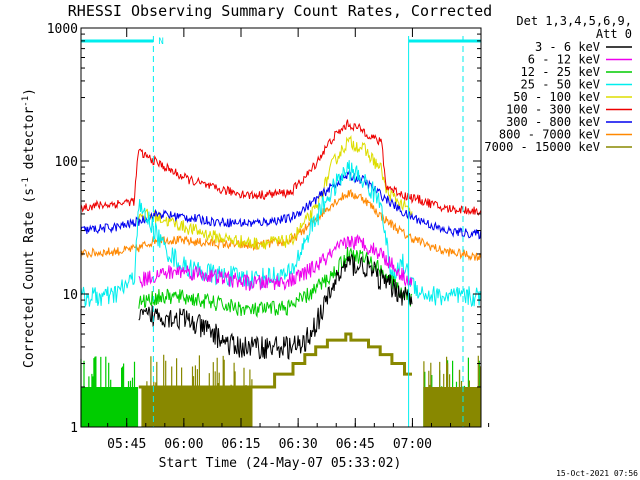 Image resolution: width=640 pixels, height=480 pixels. What do you see at coordinates (549, 135) in the screenshot?
I see `legend-label-7: 800 - 7000 keV` at bounding box center [549, 135].